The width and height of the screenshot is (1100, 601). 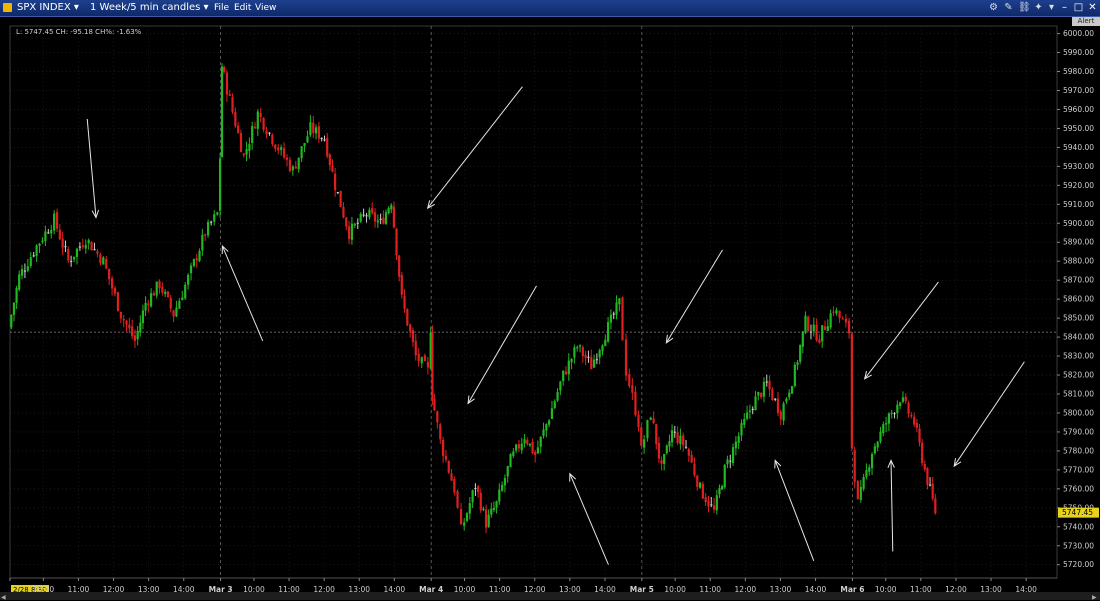 I want to click on dock-icon: ▾, so click(x=1051, y=7).